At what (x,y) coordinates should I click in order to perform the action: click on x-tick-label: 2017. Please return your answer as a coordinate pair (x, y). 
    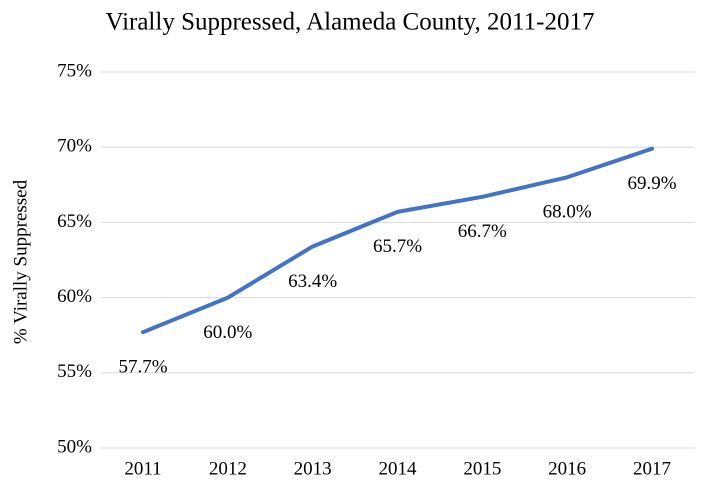
    Looking at the image, I should click on (652, 468).